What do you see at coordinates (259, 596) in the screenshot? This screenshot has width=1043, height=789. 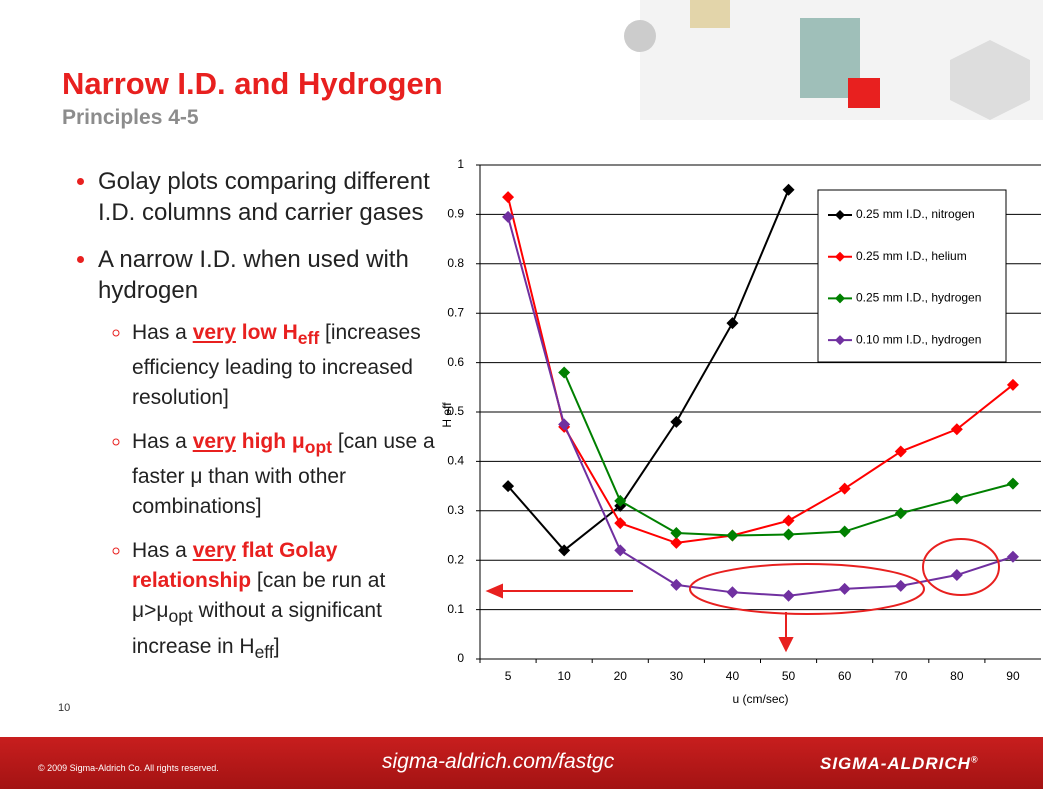 I see `text: [can be run at μ>μ` at bounding box center [259, 596].